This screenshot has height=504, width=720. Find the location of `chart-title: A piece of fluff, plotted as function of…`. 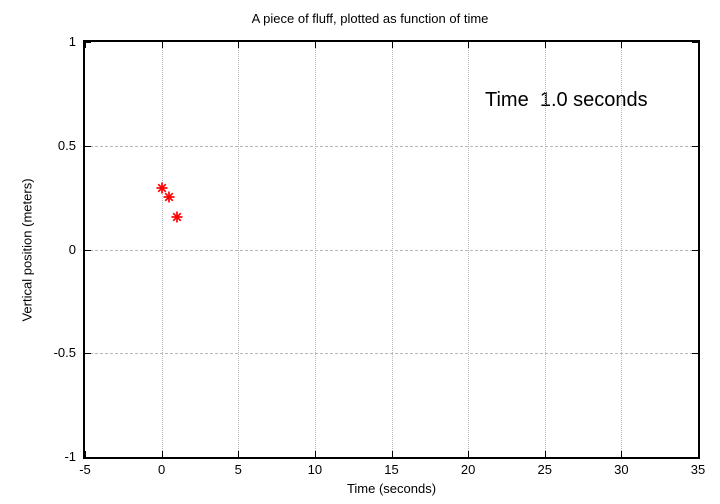

chart-title: A piece of fluff, plotted as function of… is located at coordinates (370, 18).